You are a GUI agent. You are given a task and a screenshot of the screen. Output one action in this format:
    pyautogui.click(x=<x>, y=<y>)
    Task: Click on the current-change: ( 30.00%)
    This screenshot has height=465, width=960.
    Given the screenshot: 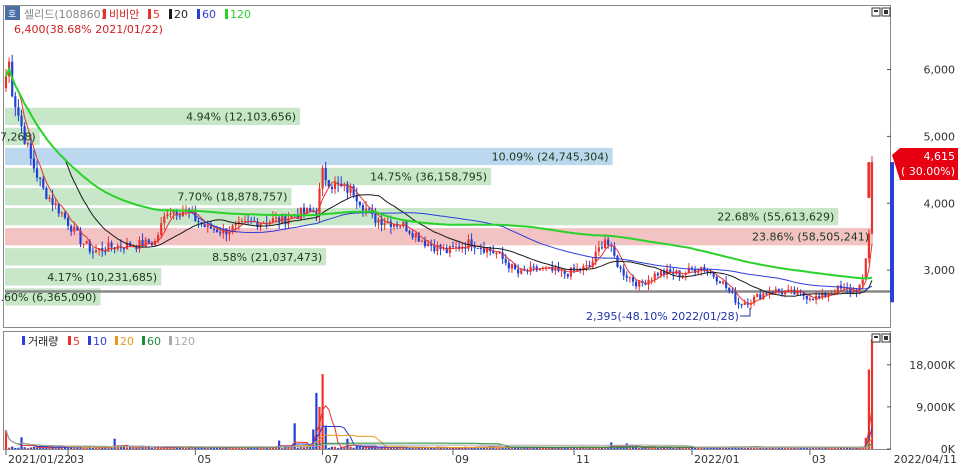 What is the action you would take?
    pyautogui.click(x=928, y=171)
    